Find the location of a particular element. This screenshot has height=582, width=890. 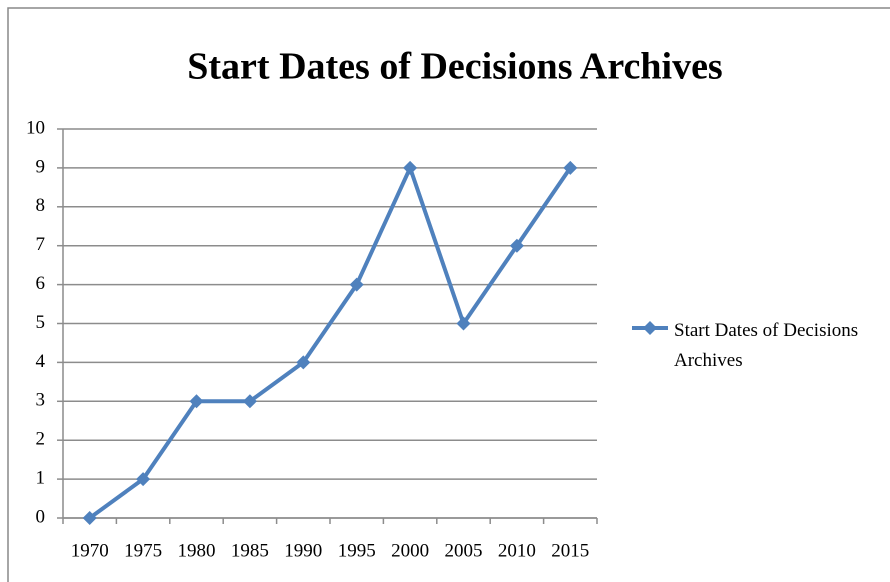

chart-title: Start Dates of Decisions Archives is located at coordinates (454, 67).